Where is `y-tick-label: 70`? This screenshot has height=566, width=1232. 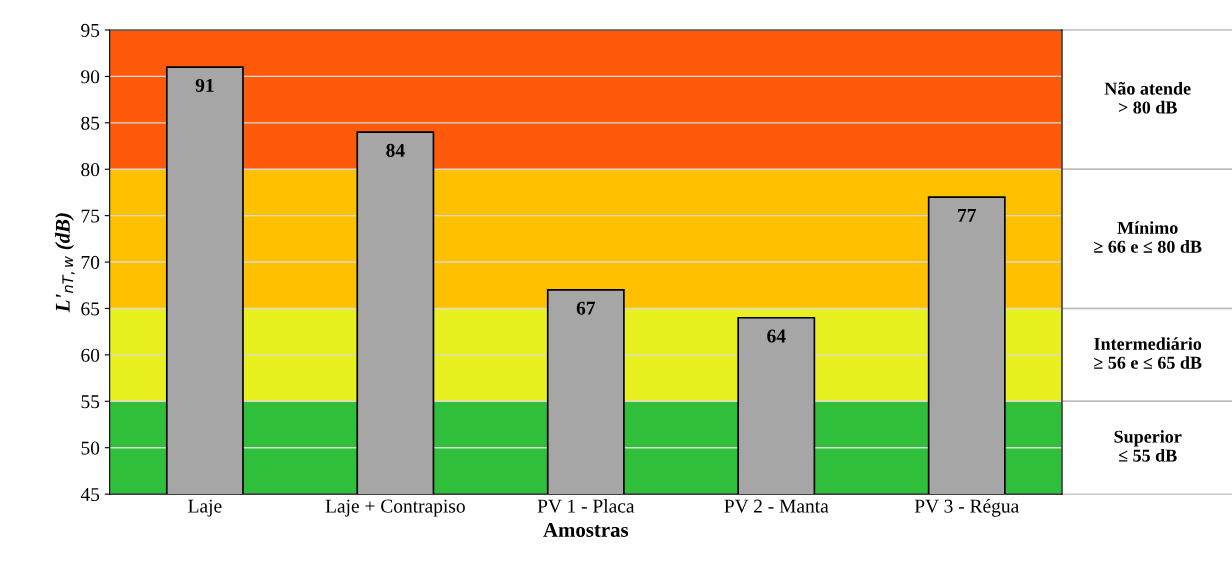 y-tick-label: 70 is located at coordinates (90, 262).